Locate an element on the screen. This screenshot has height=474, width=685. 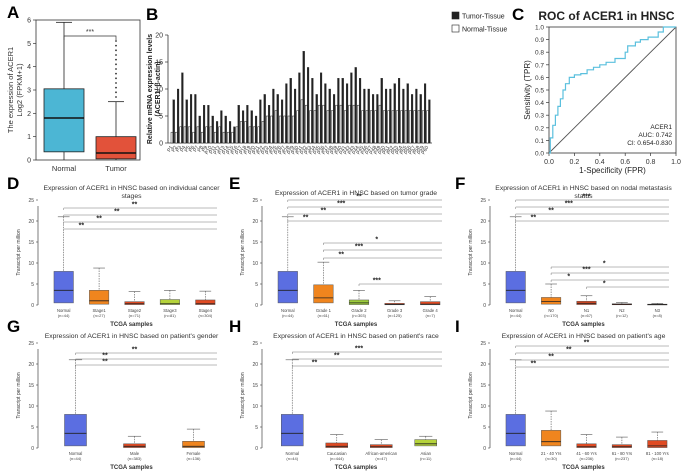
x-category-label: Normal is located at coordinates (288, 310).